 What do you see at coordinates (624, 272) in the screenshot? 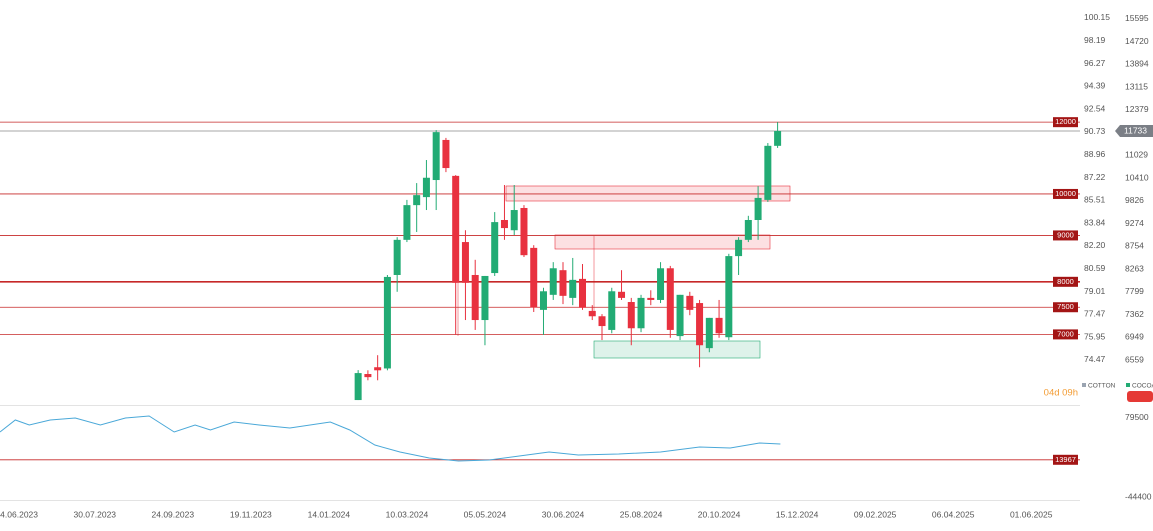
I see `zones` at bounding box center [624, 272].